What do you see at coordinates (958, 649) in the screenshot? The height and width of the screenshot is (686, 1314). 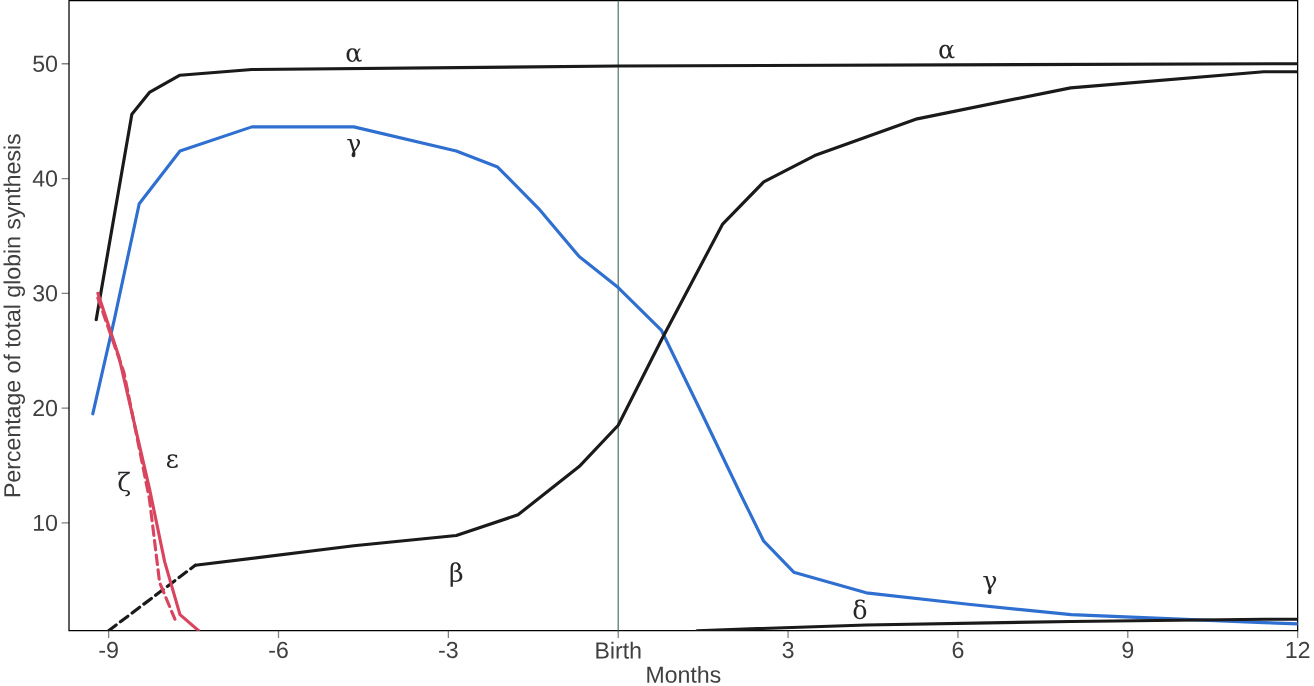 I see `x-tick-label: 6` at bounding box center [958, 649].